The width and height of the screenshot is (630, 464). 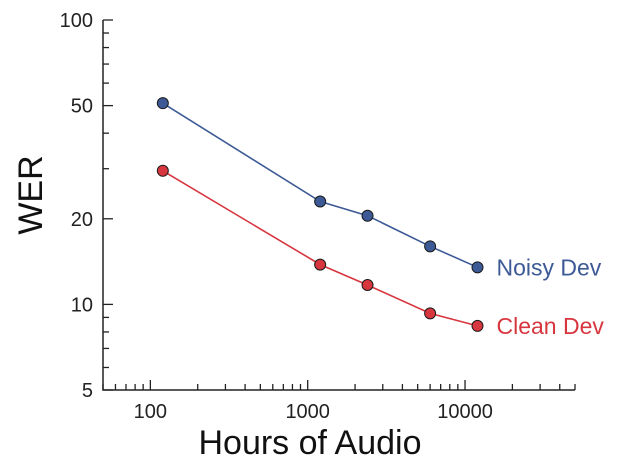 What do you see at coordinates (465, 412) in the screenshot?
I see `x-tick-label: 10000` at bounding box center [465, 412].